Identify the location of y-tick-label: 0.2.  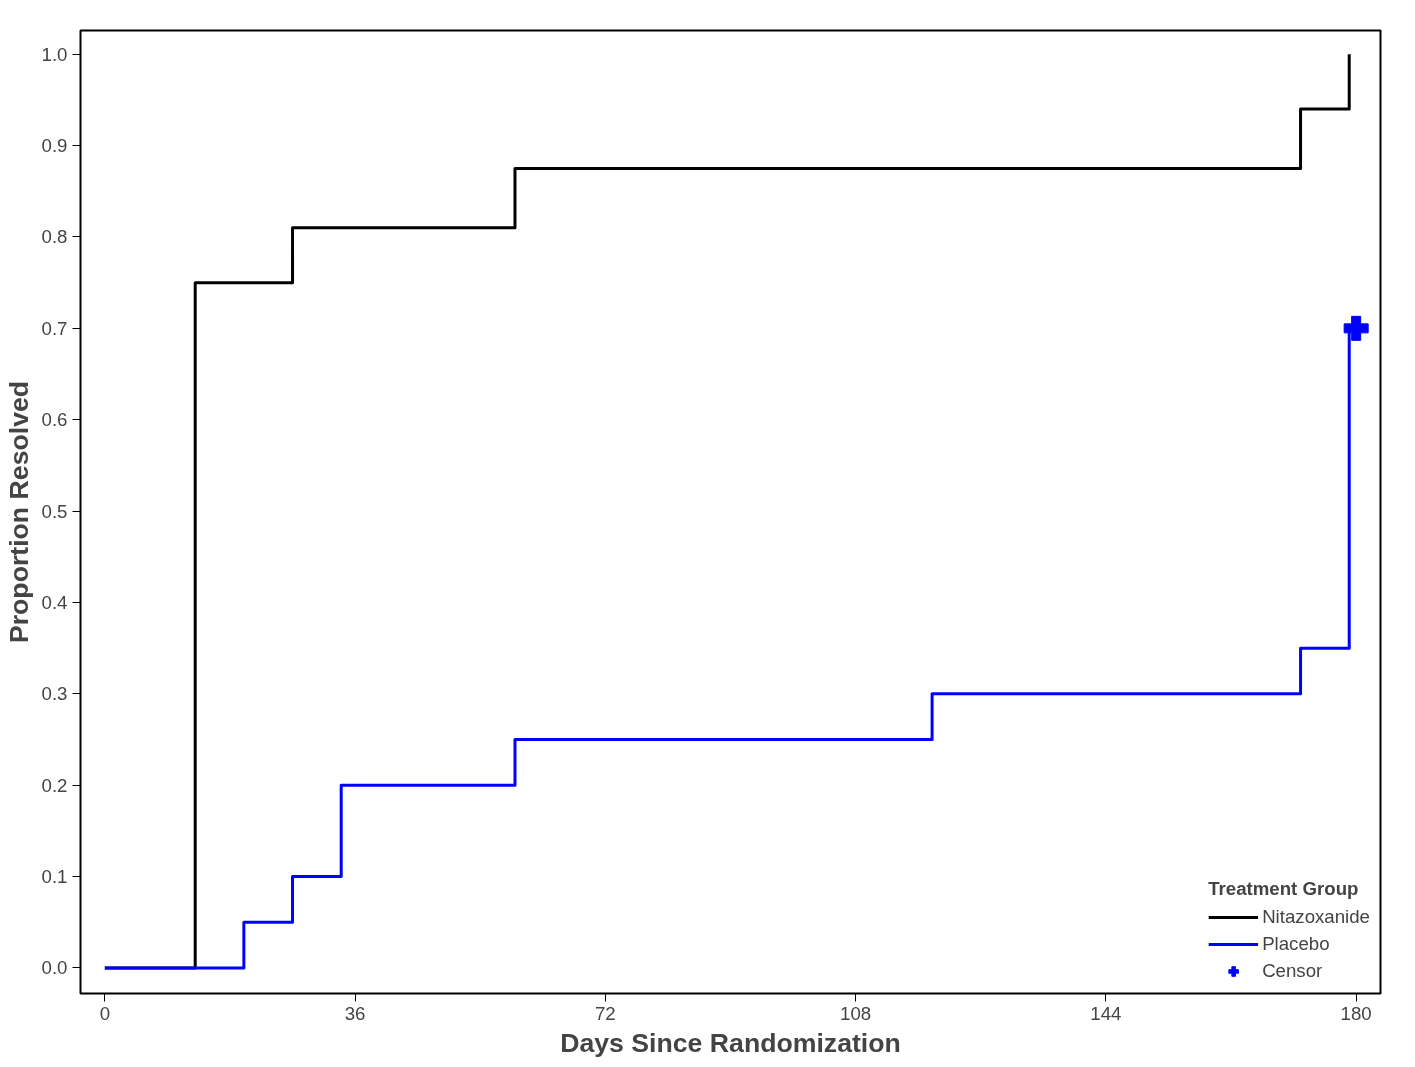
(54, 785).